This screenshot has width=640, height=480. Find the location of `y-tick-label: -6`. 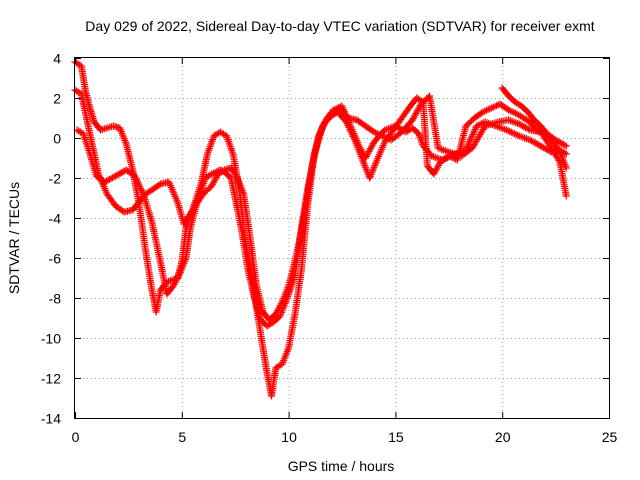

y-tick-label: -6 is located at coordinates (55, 259).